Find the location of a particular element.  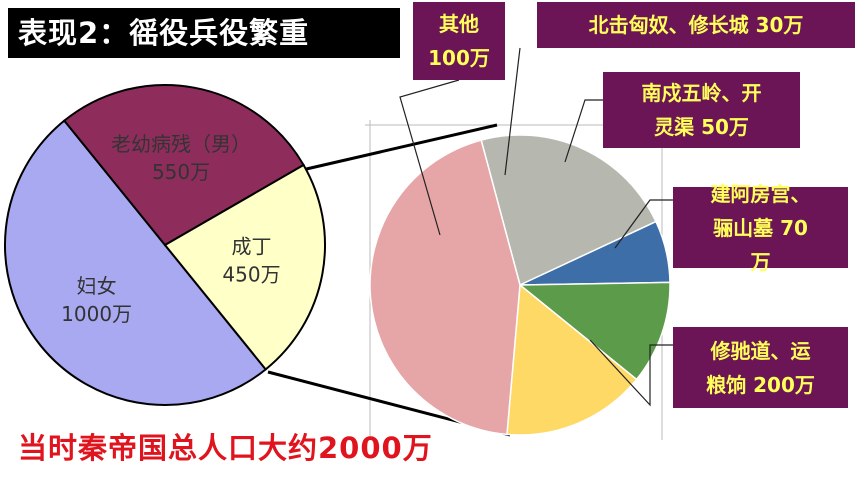

callout-category: 修驰道、运粮饷 is located at coordinates (758, 367).